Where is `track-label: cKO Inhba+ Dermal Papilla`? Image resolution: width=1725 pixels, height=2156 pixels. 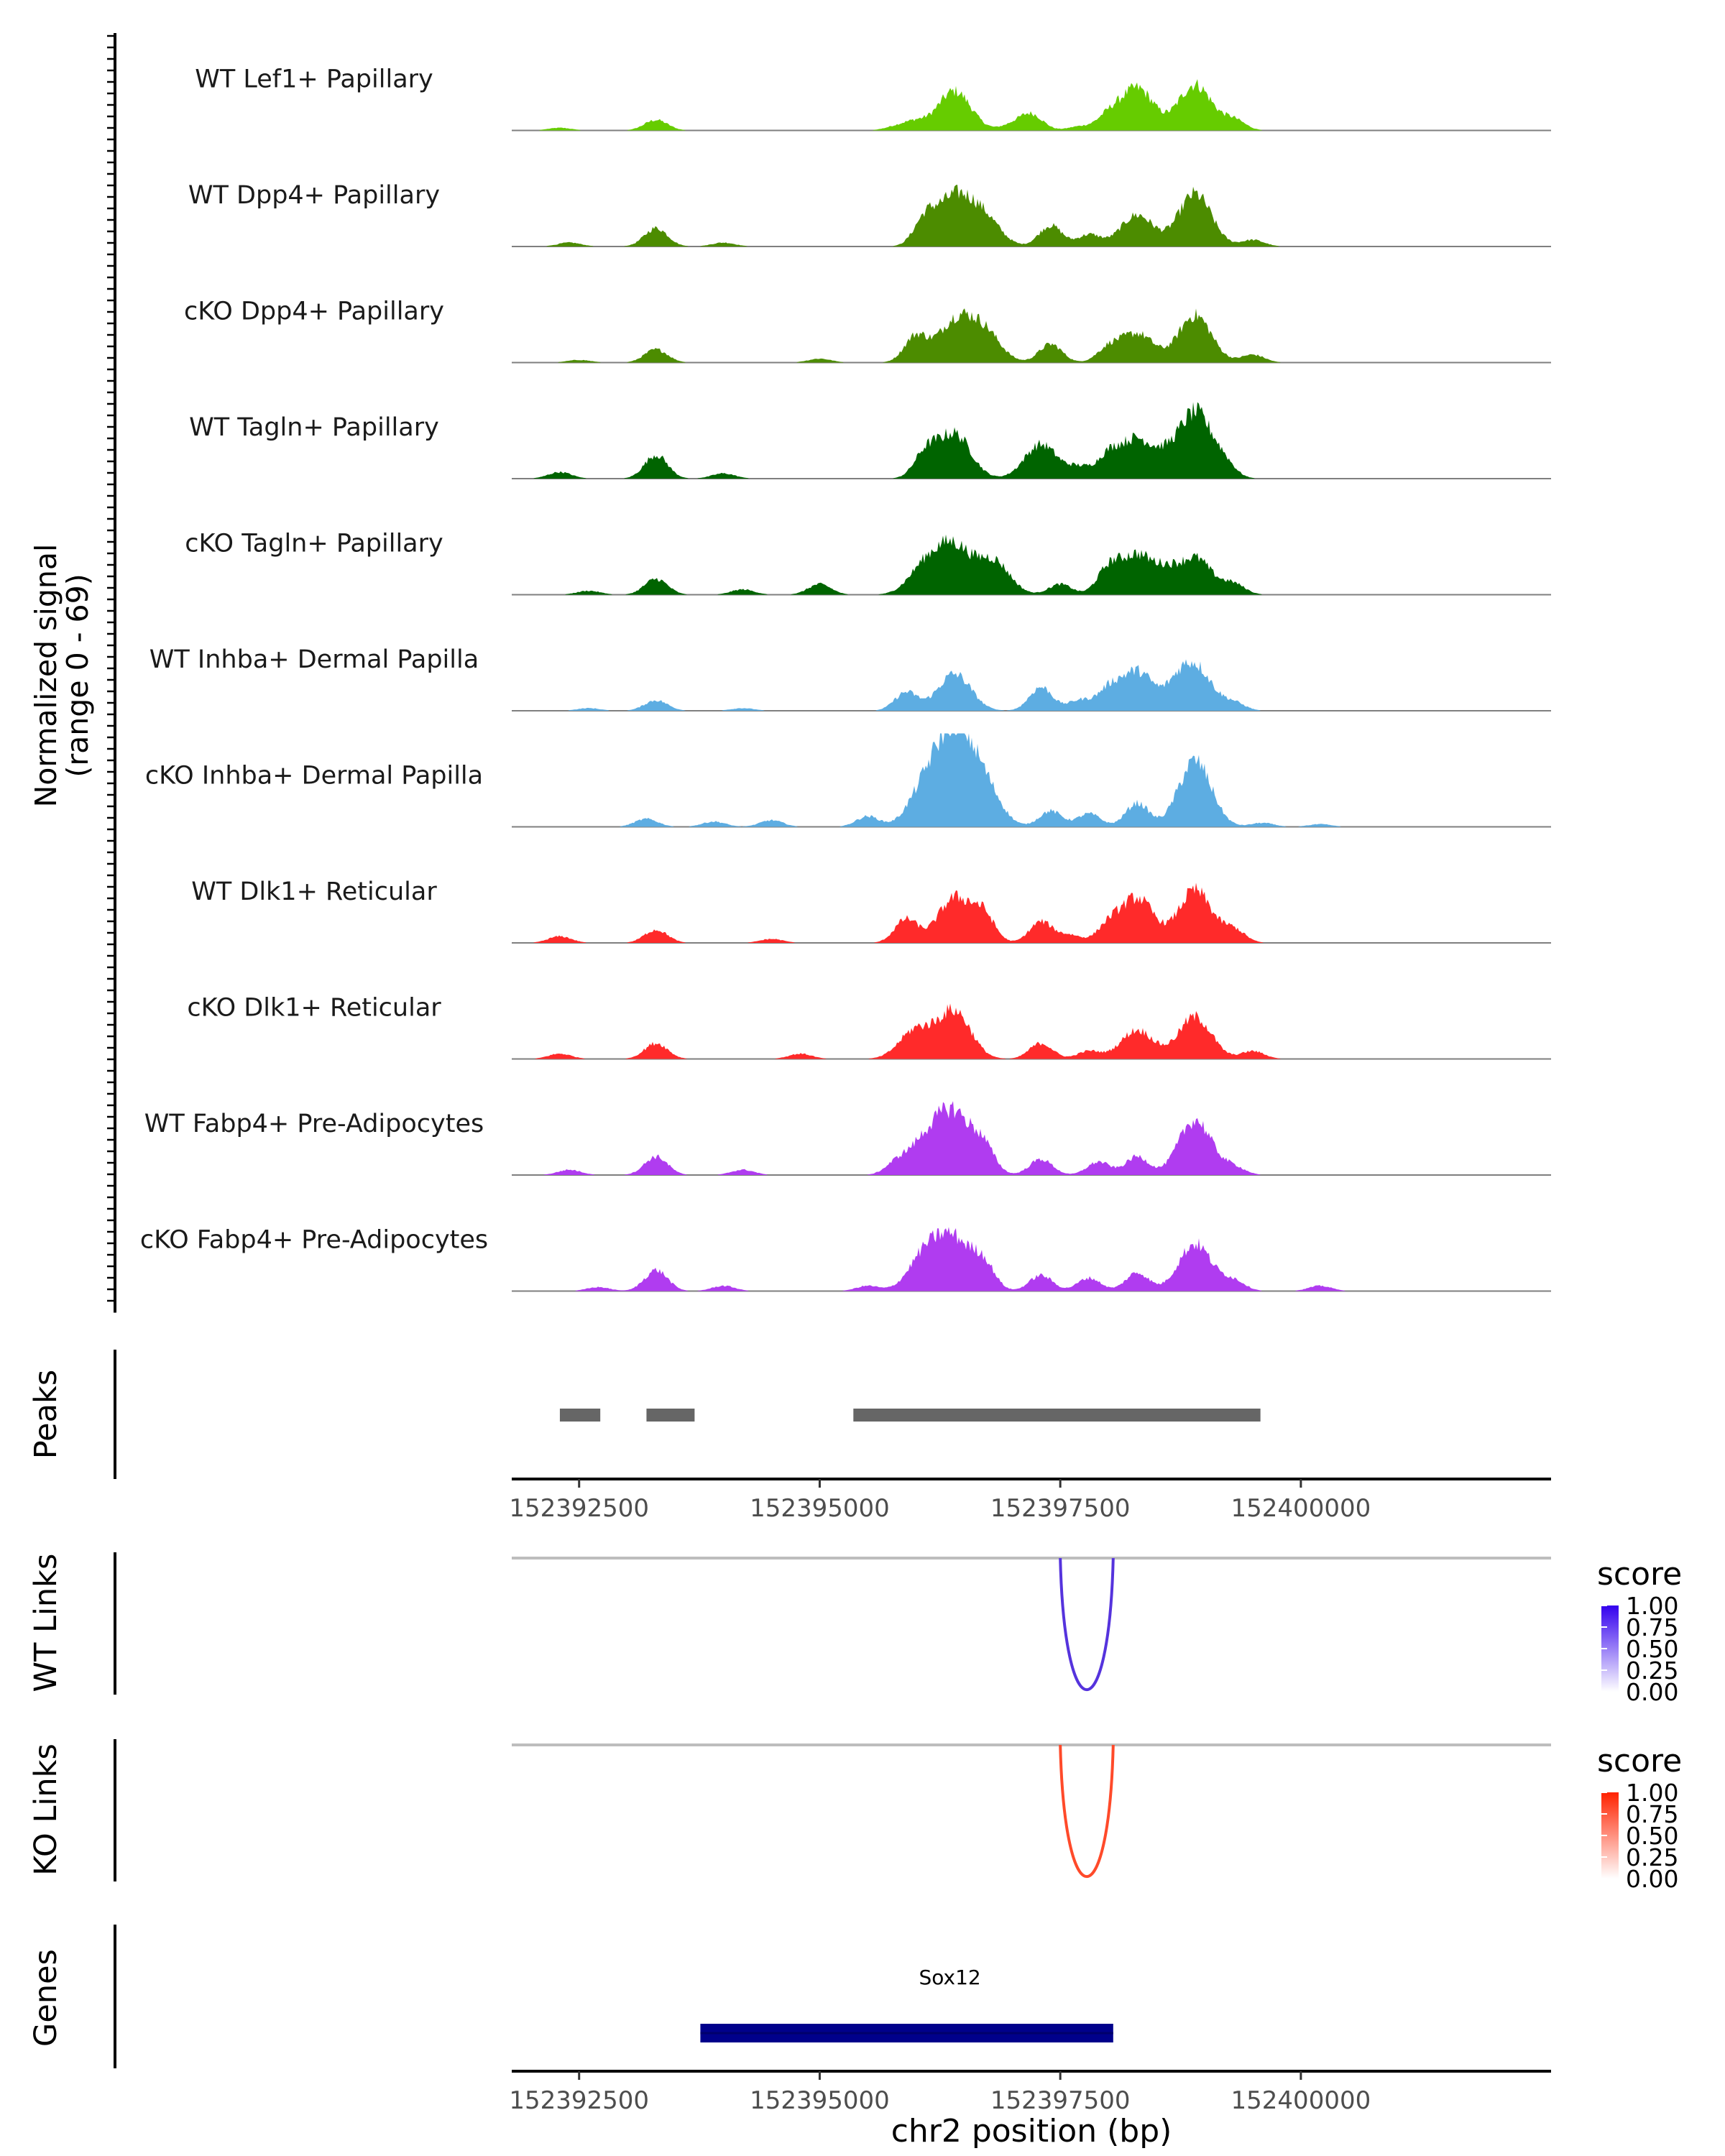 track-label: cKO Inhba+ Dermal Papilla is located at coordinates (314, 777).